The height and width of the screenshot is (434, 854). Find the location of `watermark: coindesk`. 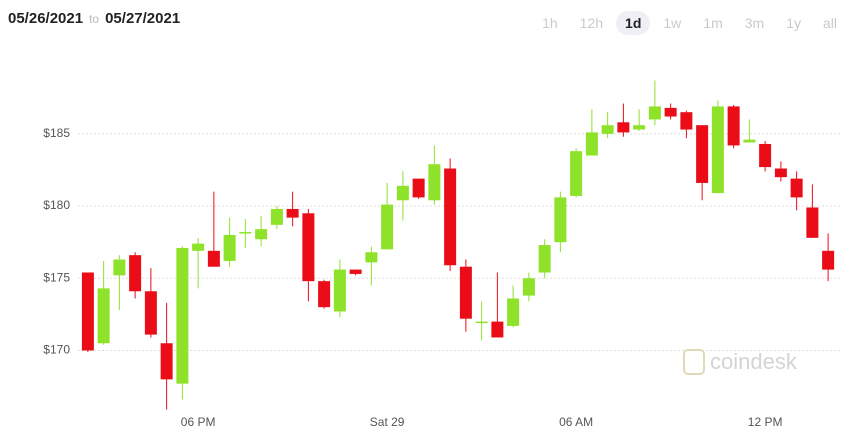

watermark: coindesk is located at coordinates (740, 362).